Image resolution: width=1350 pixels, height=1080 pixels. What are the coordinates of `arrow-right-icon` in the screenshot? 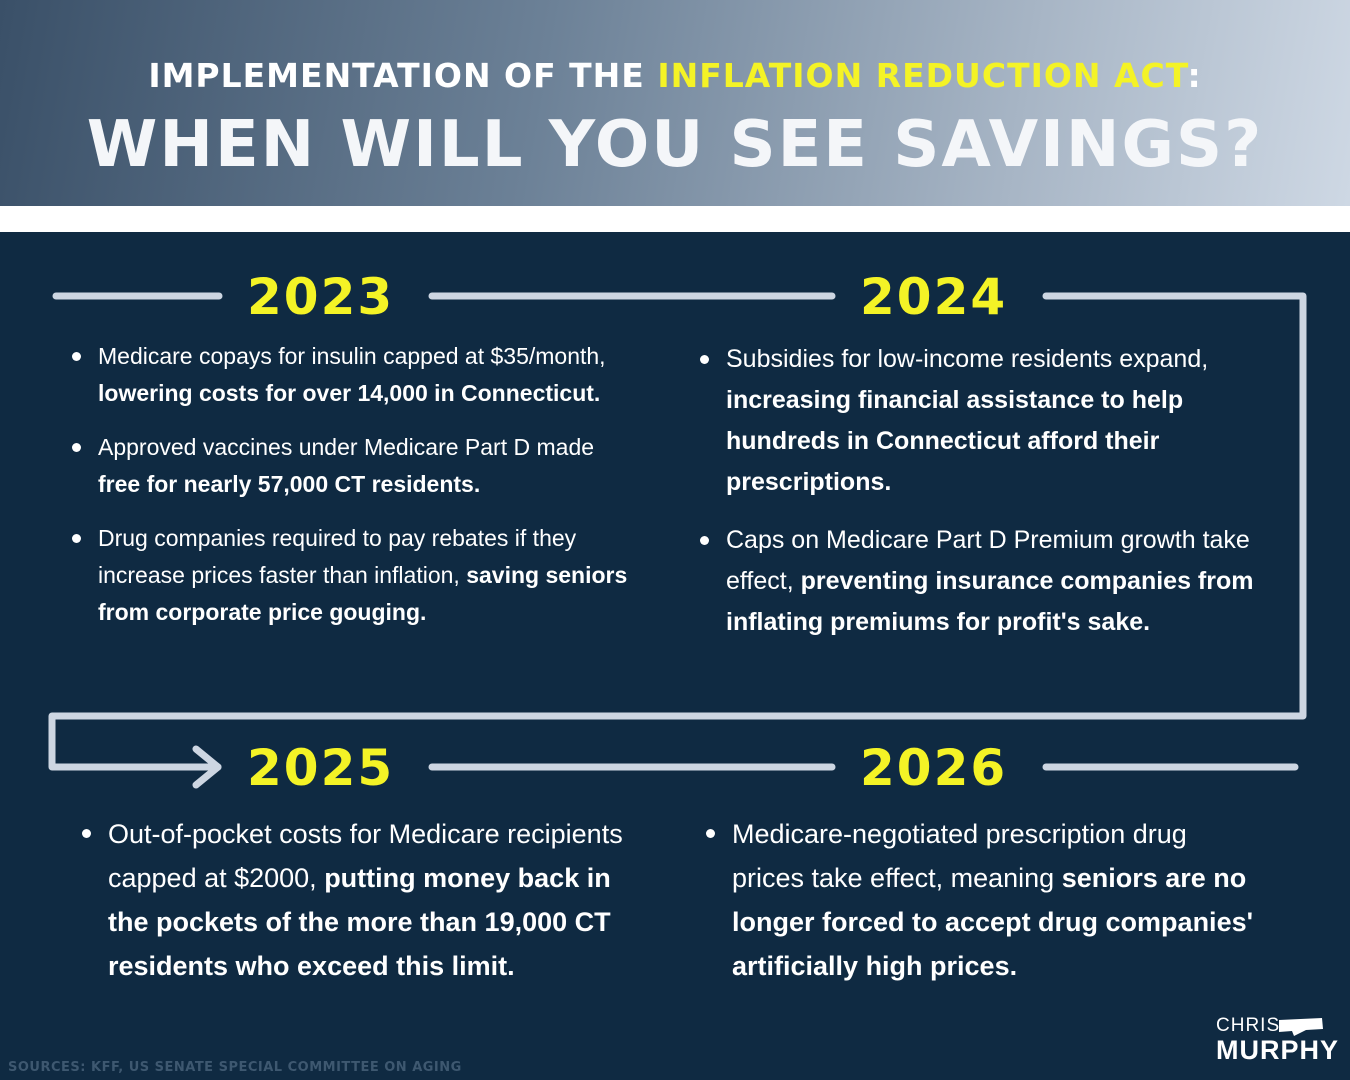 It's located at (207, 767).